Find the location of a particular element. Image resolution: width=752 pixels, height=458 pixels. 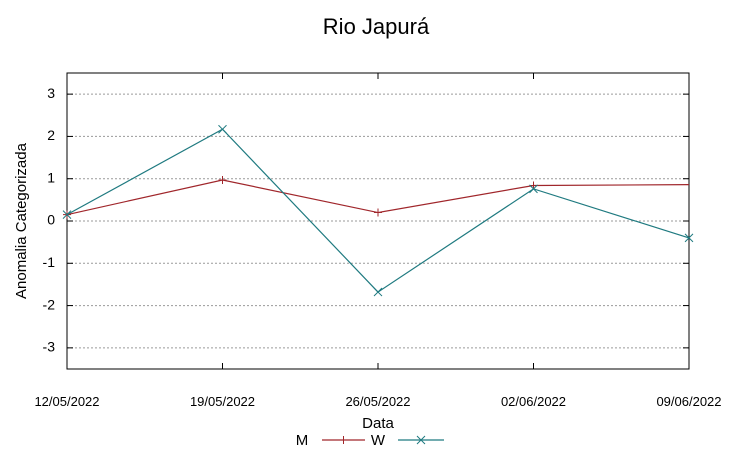

y-axis-label: Anomalia Categorizada is located at coordinates (21, 220).